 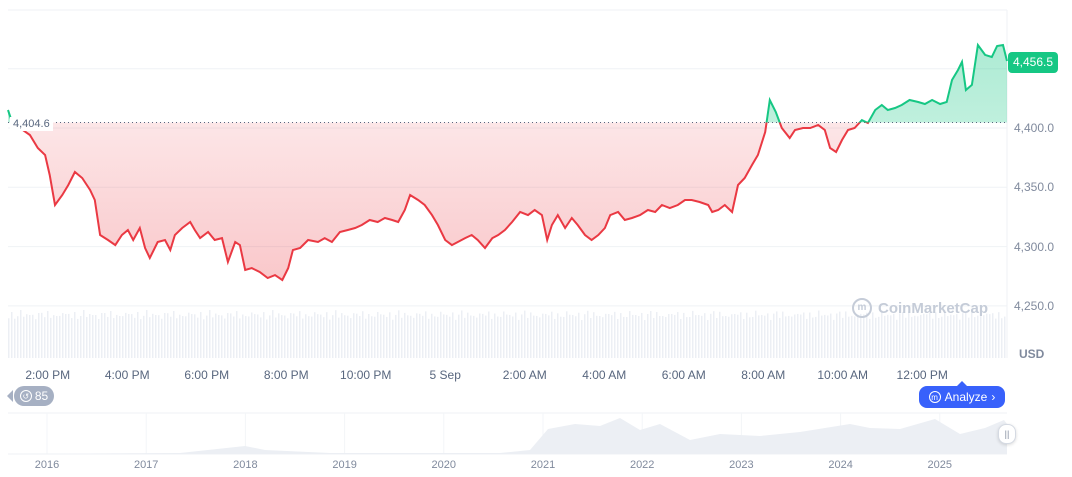 What do you see at coordinates (642, 465) in the screenshot?
I see `navigator-year-label: 2022` at bounding box center [642, 465].